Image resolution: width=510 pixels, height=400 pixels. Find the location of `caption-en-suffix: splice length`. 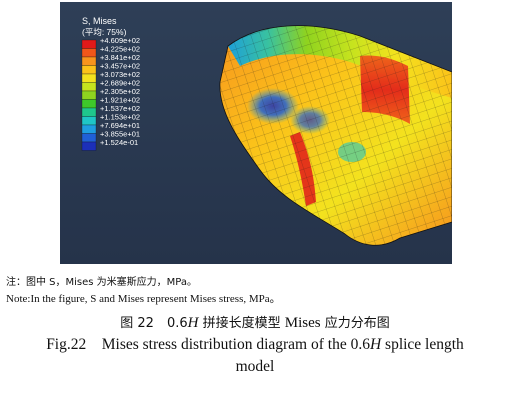

caption-en-suffix: splice length is located at coordinates (422, 344).